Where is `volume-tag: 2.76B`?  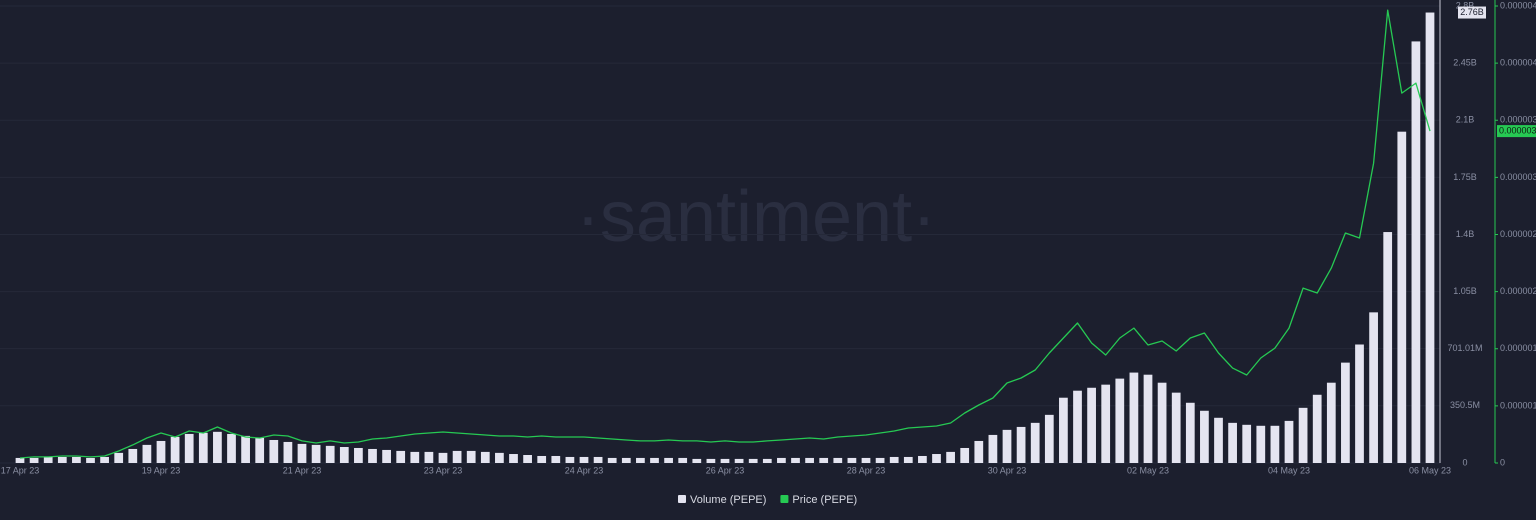 volume-tag: 2.76B is located at coordinates (1472, 12).